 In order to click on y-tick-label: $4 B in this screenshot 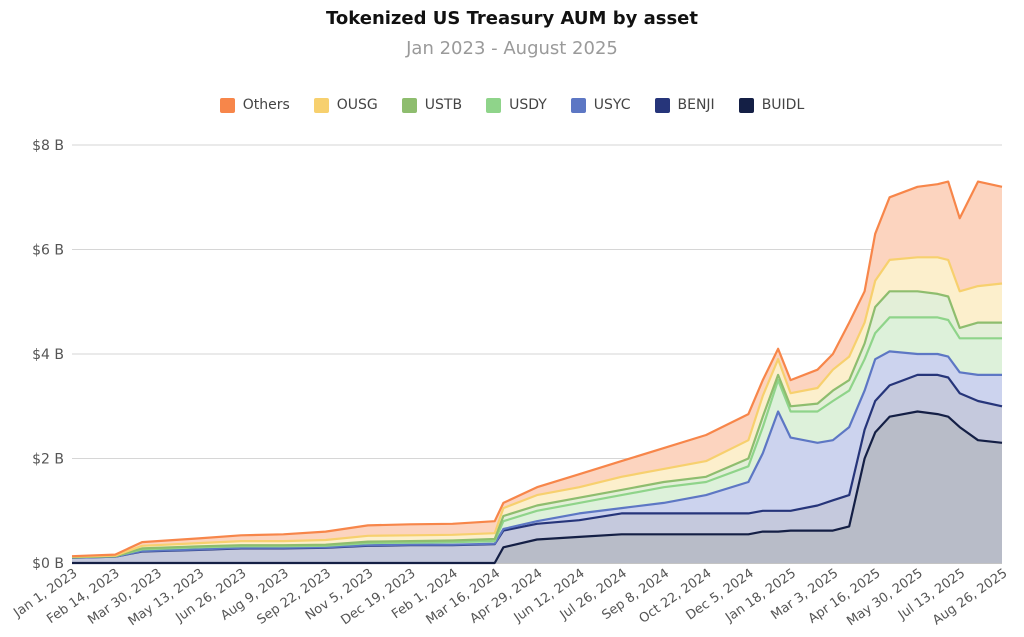, I will do `click(48, 355)`.